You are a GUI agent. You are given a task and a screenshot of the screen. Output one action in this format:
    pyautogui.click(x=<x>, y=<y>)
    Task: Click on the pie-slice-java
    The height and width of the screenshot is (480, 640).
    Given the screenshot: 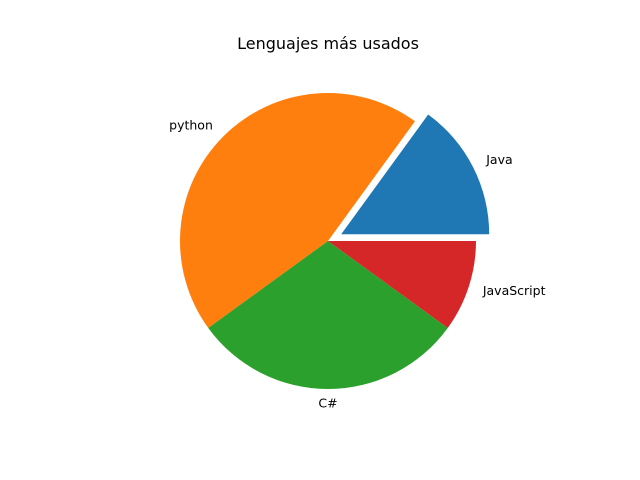 What is the action you would take?
    pyautogui.click(x=415, y=174)
    